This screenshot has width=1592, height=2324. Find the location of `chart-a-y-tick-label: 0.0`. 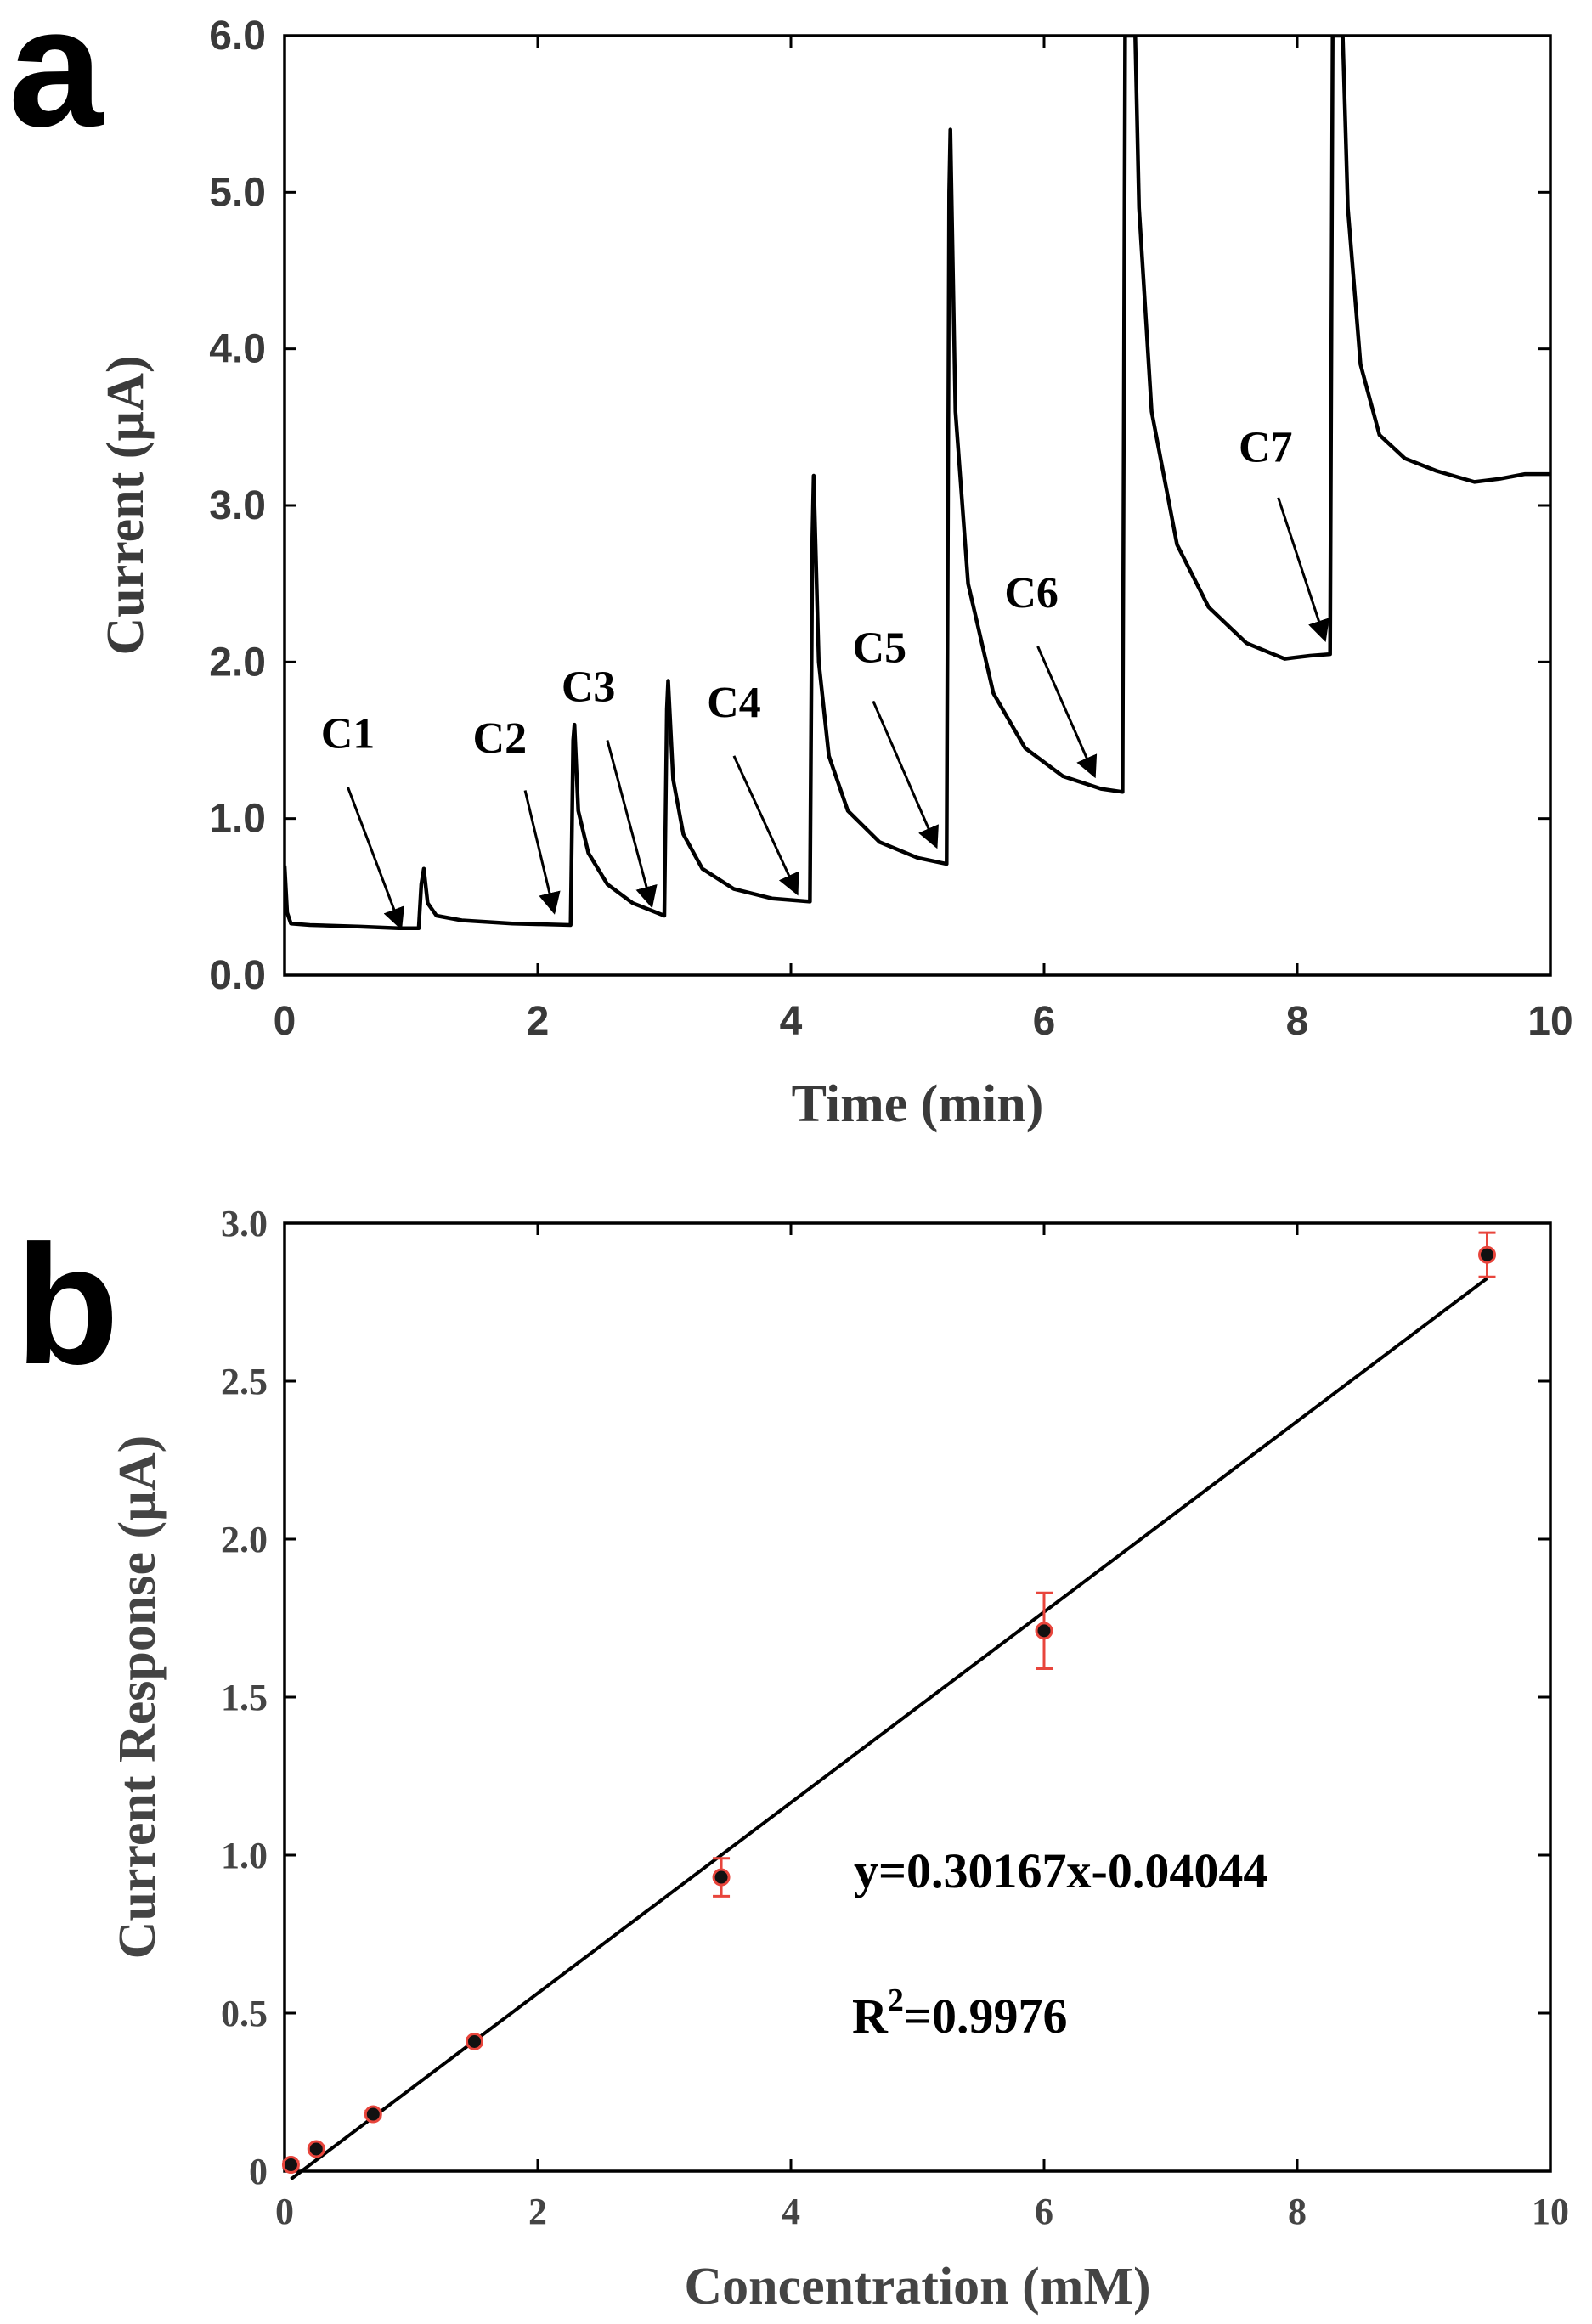

chart-a-y-tick-label: 0.0 is located at coordinates (237, 976).